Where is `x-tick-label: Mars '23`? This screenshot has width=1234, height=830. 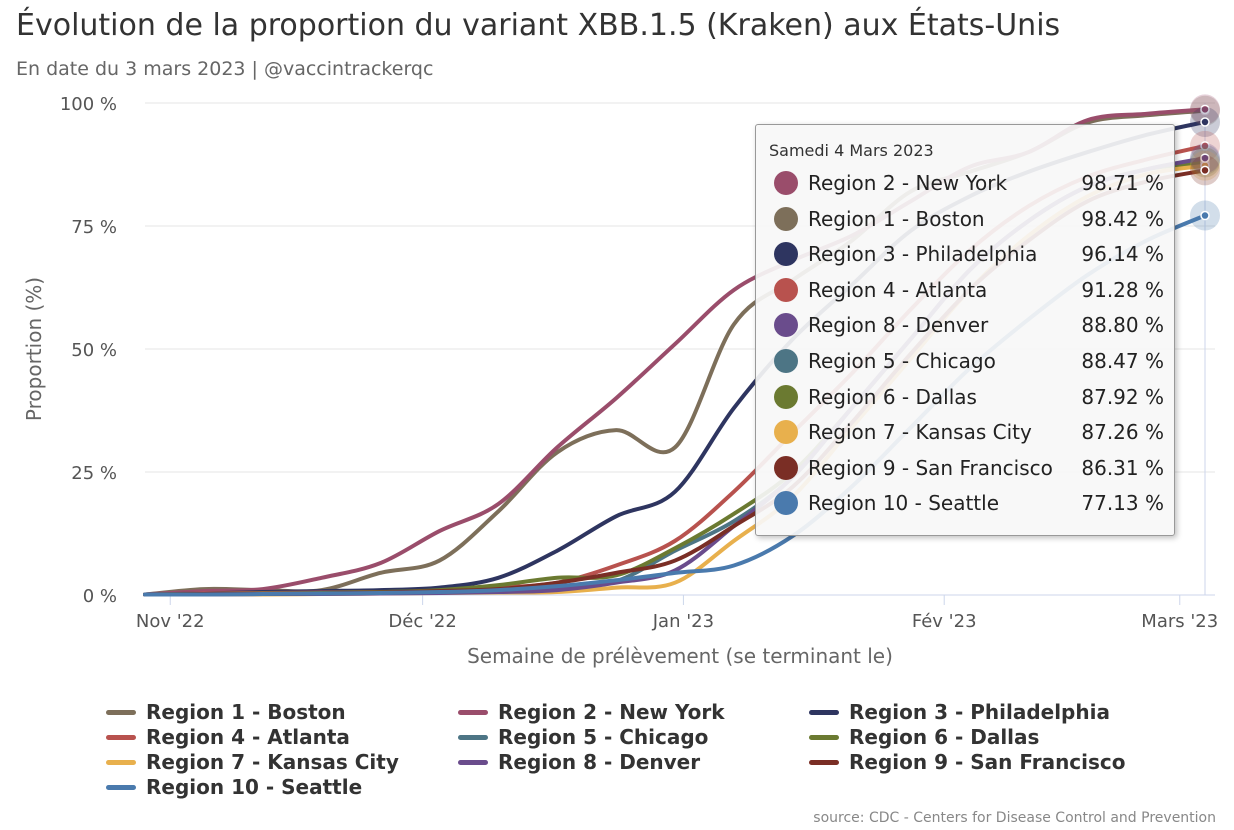 x-tick-label: Mars '23 is located at coordinates (1179, 621).